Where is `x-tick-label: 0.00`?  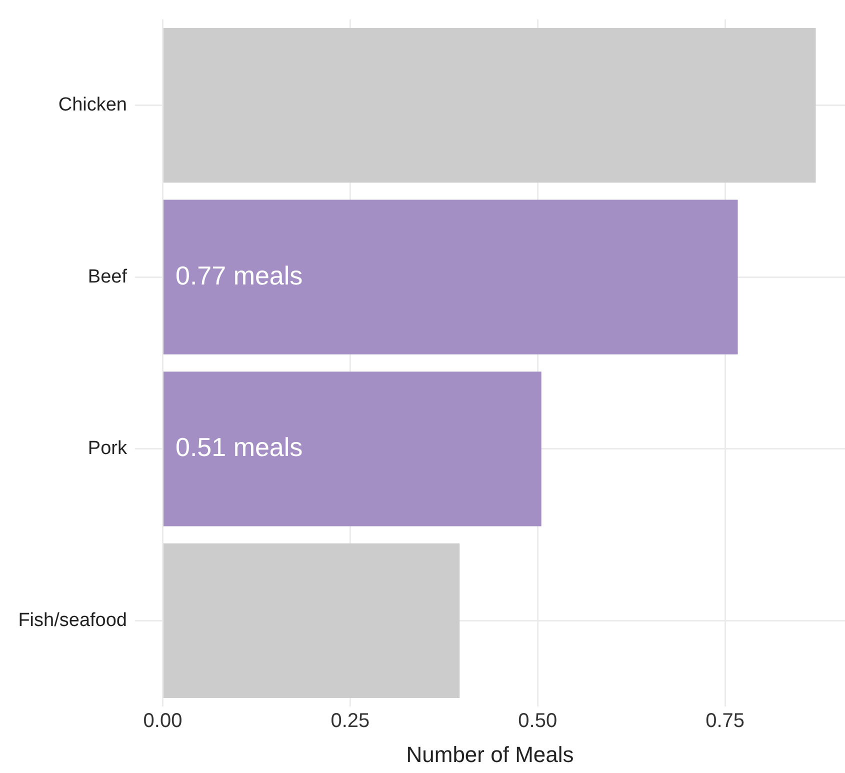 x-tick-label: 0.00 is located at coordinates (162, 721).